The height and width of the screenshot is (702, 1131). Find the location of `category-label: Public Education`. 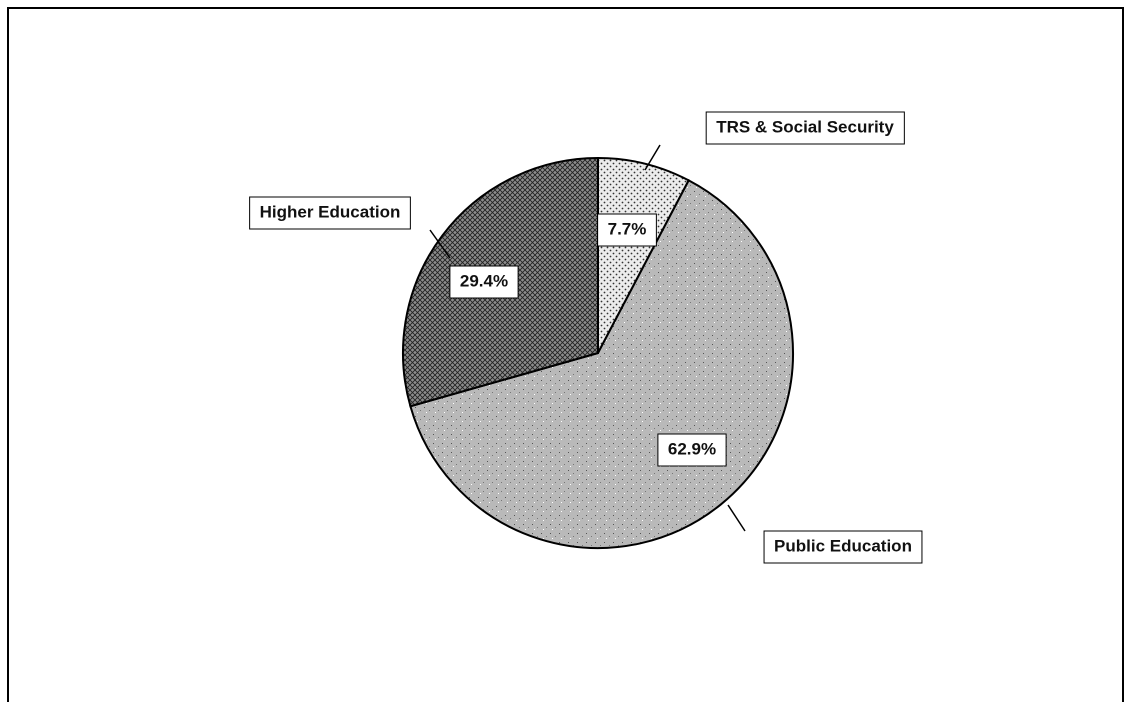

category-label: Public Education is located at coordinates (843, 545).